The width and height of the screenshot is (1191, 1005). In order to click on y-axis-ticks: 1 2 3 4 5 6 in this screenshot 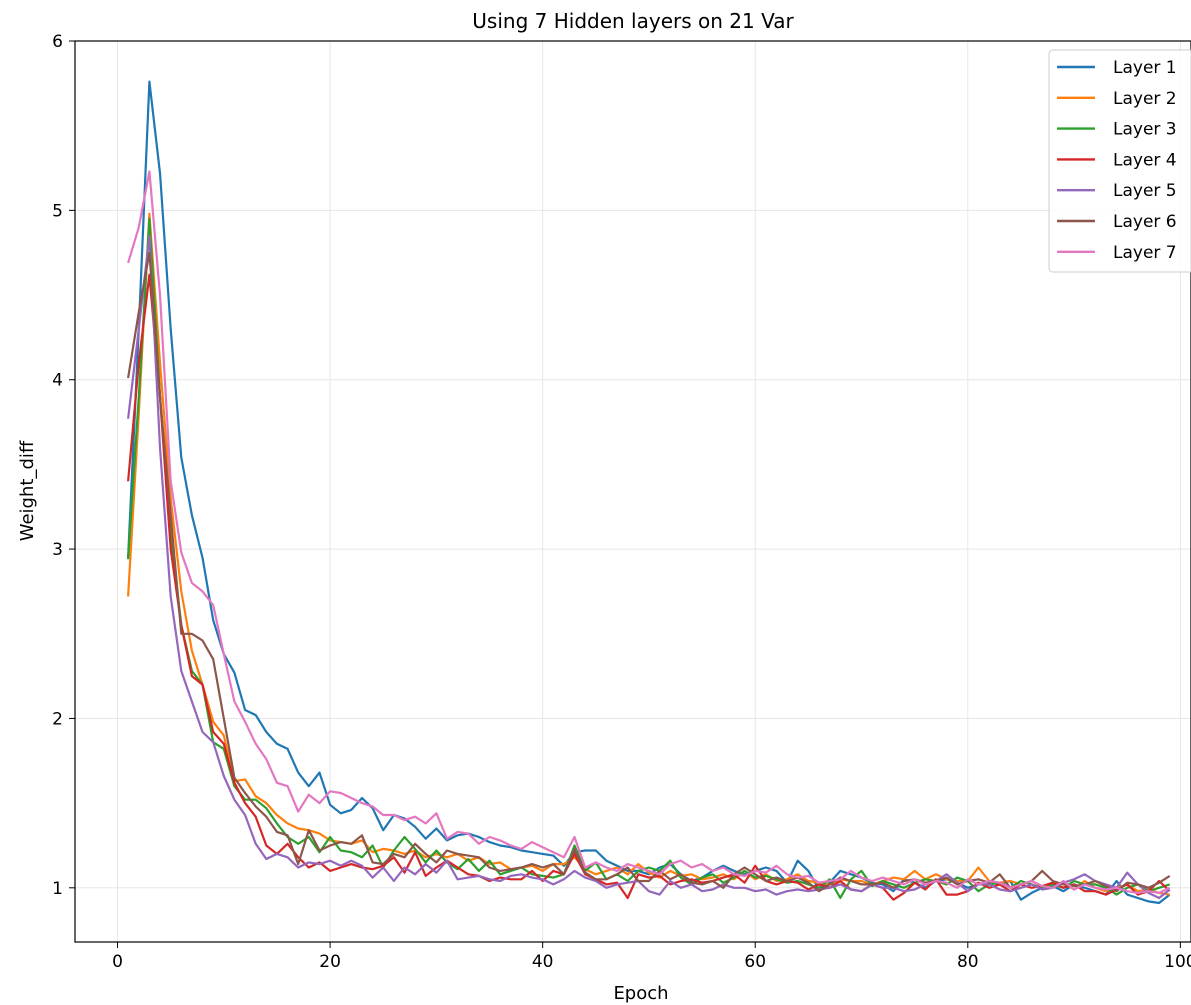, I will do `click(63, 465)`.